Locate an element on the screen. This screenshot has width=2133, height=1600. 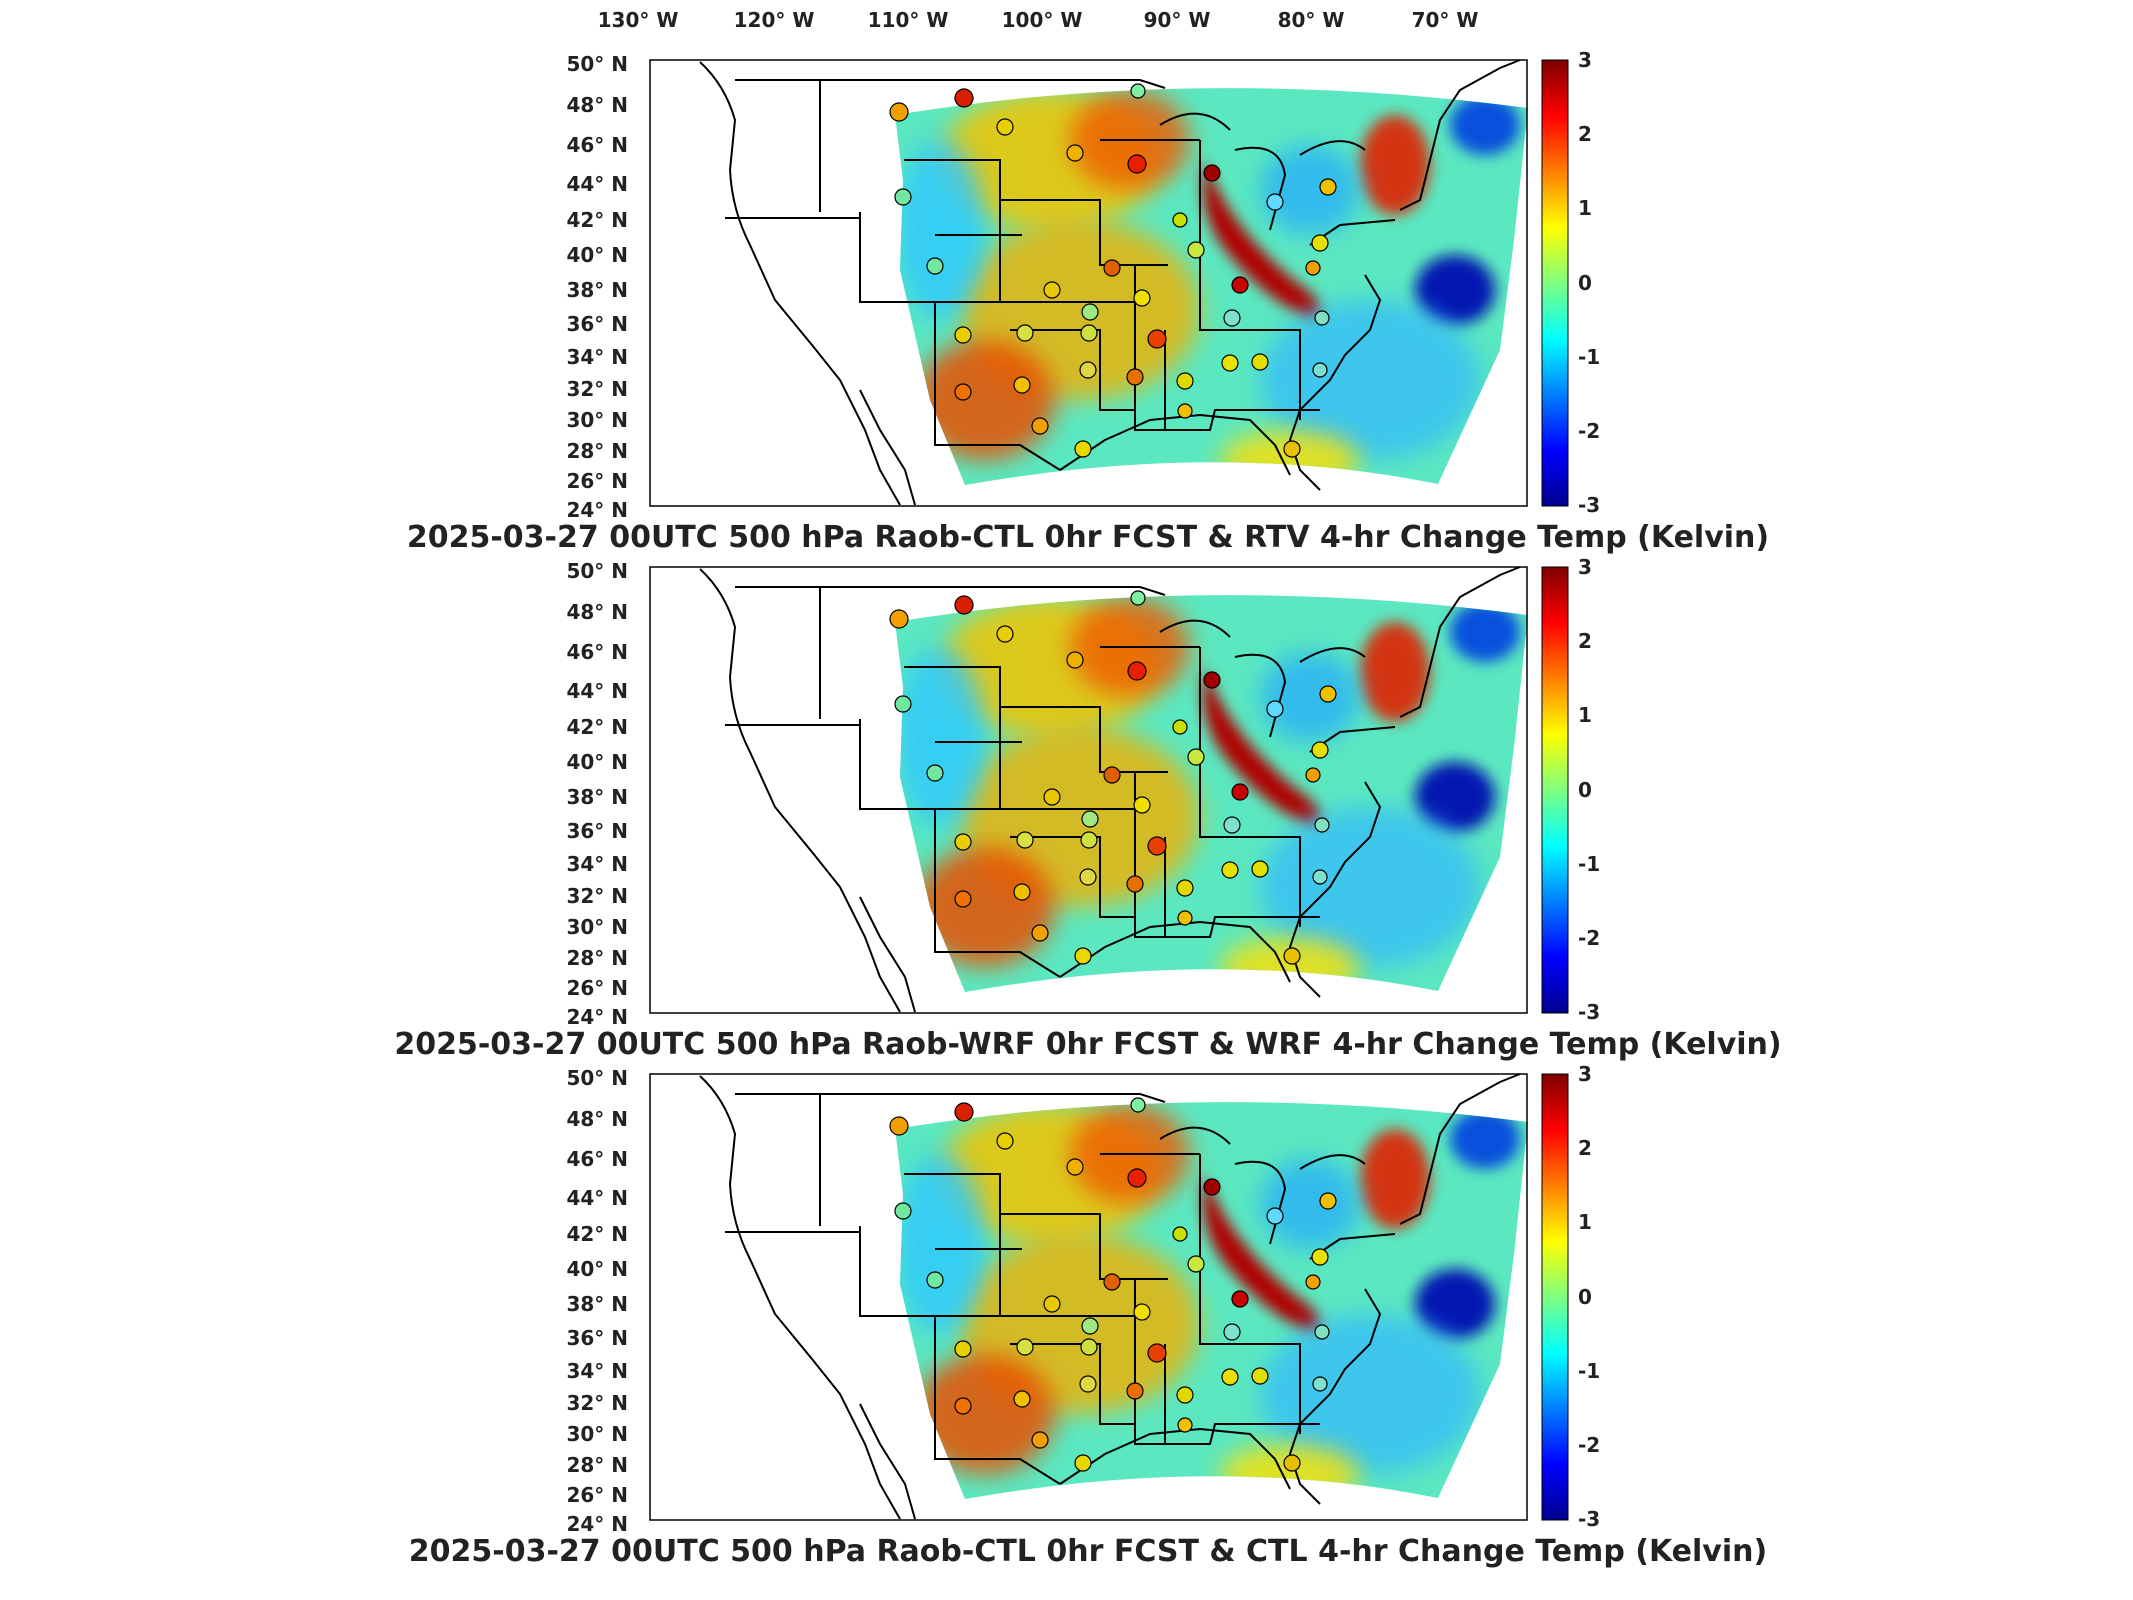
lat-label: 40° N is located at coordinates (597, 1269).